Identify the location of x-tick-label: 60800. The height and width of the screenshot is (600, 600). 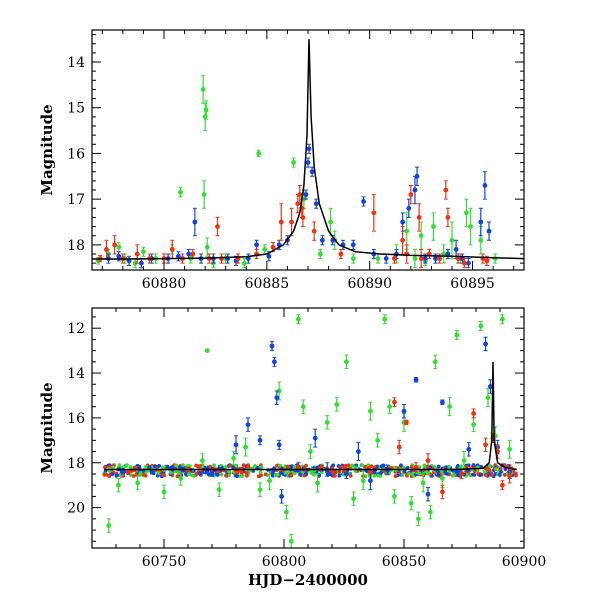
(284, 562).